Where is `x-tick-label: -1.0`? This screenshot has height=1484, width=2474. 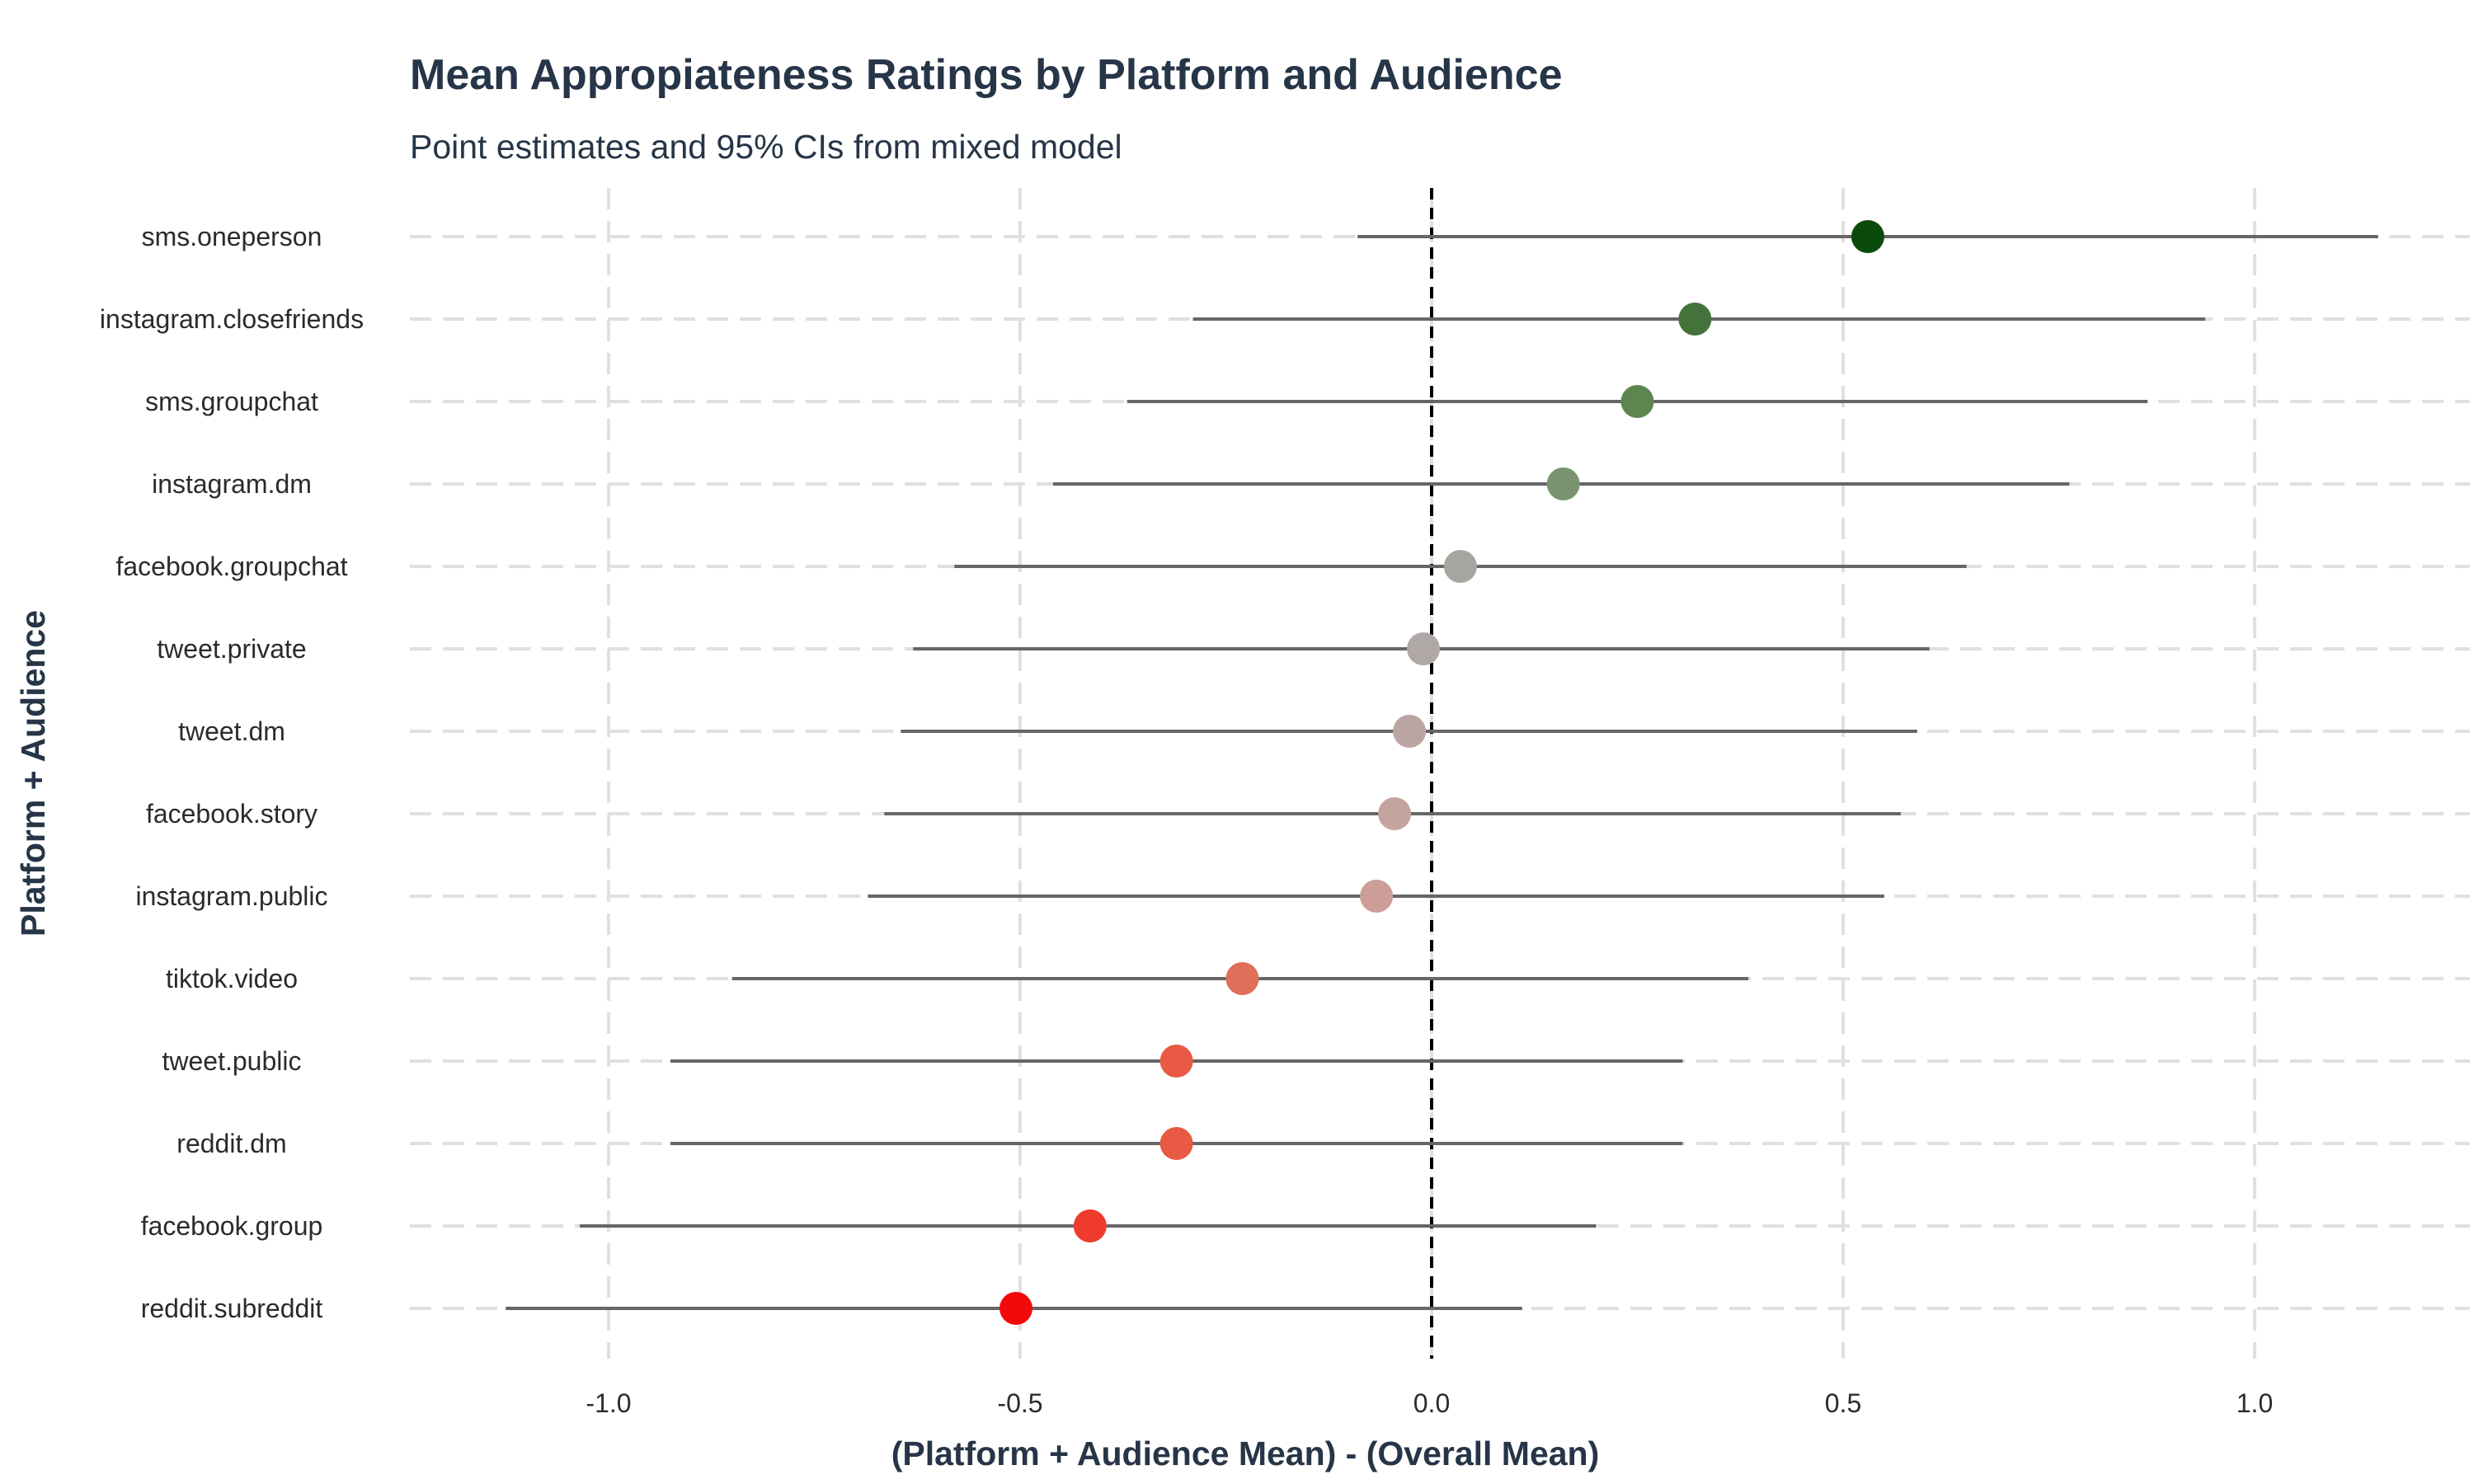 x-tick-label: -1.0 is located at coordinates (608, 1403).